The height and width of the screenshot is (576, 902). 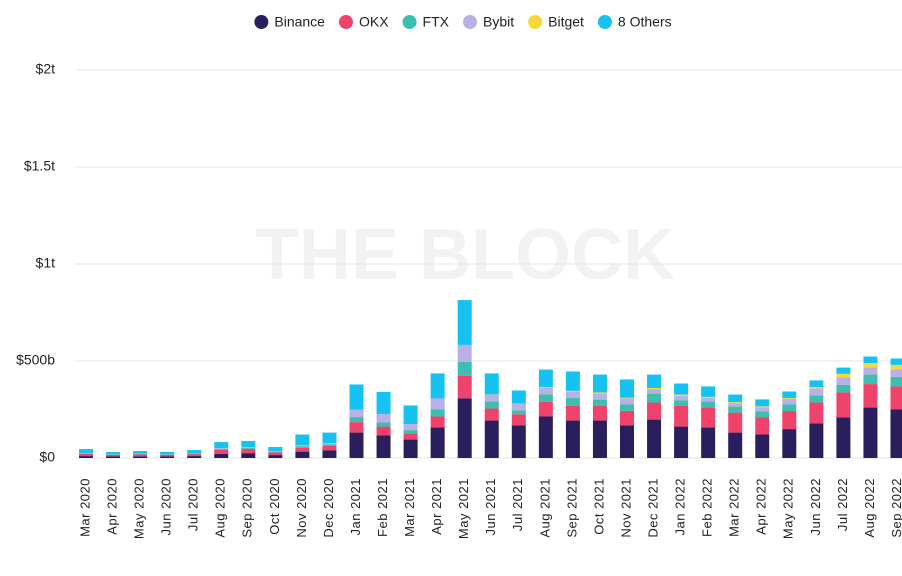 What do you see at coordinates (374, 22) in the screenshot?
I see `legend-label: OKX` at bounding box center [374, 22].